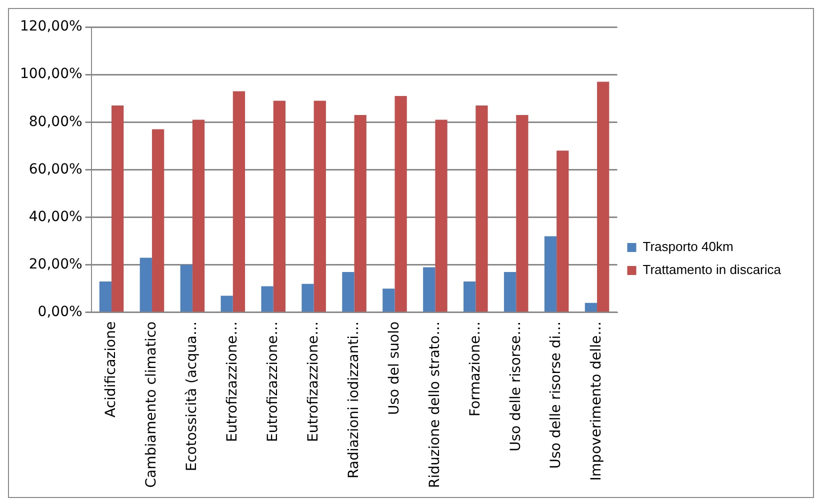 Image resolution: width=823 pixels, height=502 pixels. What do you see at coordinates (688, 246) in the screenshot?
I see `legend-label: Trasporto 40km` at bounding box center [688, 246].